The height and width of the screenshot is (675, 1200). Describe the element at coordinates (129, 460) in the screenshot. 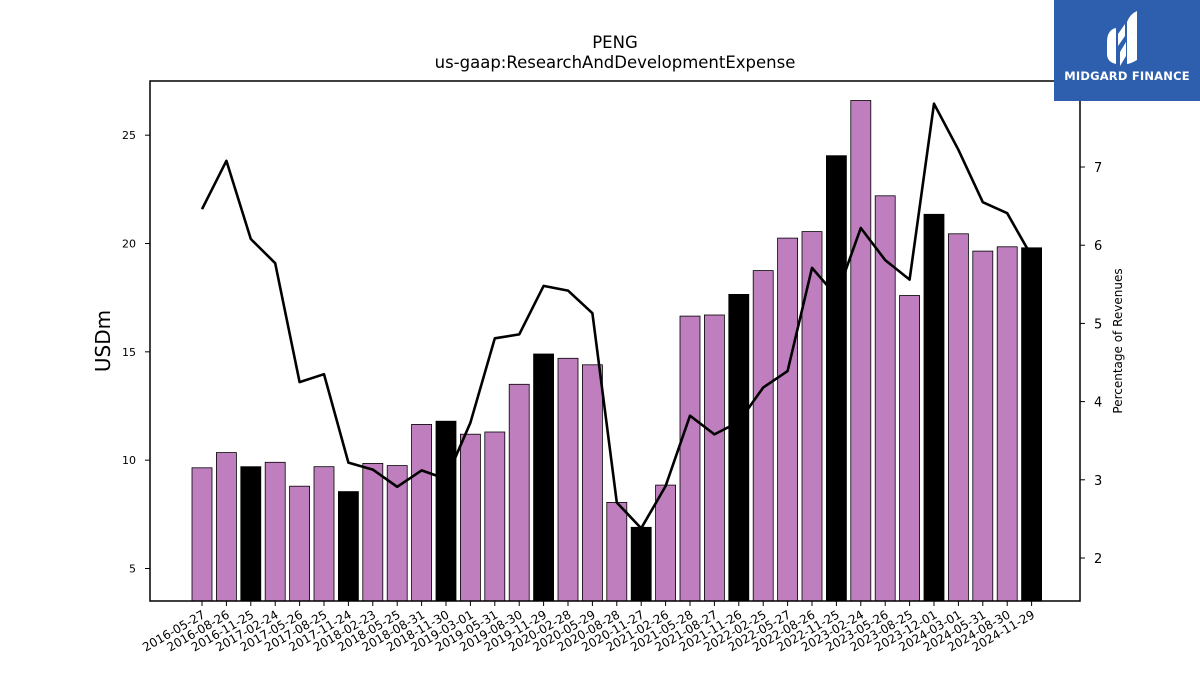

I see `y-tick-label-10: 10` at that location.